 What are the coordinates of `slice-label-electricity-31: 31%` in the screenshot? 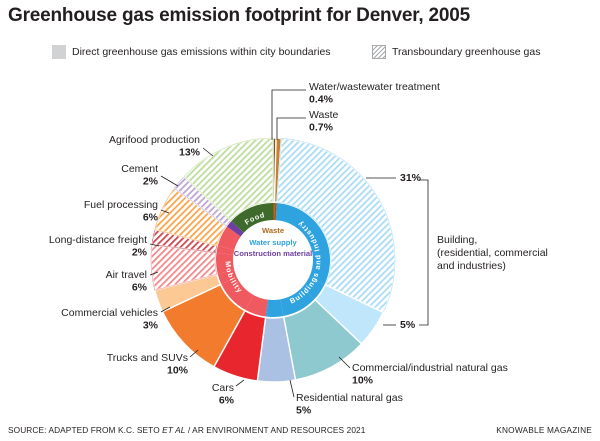 It's located at (411, 178).